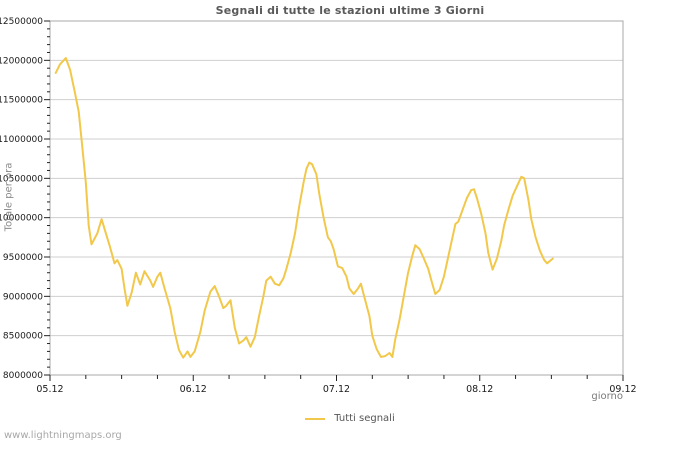 Image resolution: width=700 pixels, height=450 pixels. I want to click on y-tick-label: 9500000, so click(23, 258).